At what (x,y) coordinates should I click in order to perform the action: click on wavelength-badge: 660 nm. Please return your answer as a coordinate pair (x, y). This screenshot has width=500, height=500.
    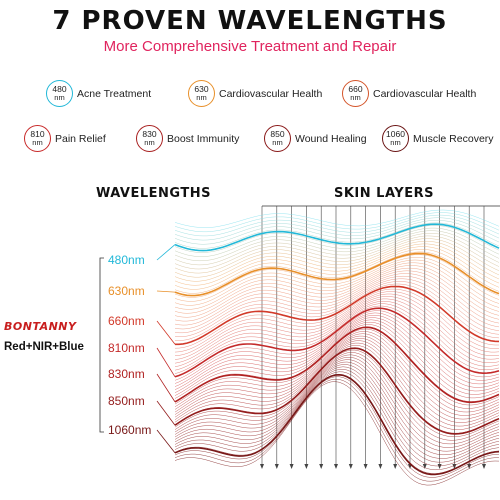
    Looking at the image, I should click on (355, 93).